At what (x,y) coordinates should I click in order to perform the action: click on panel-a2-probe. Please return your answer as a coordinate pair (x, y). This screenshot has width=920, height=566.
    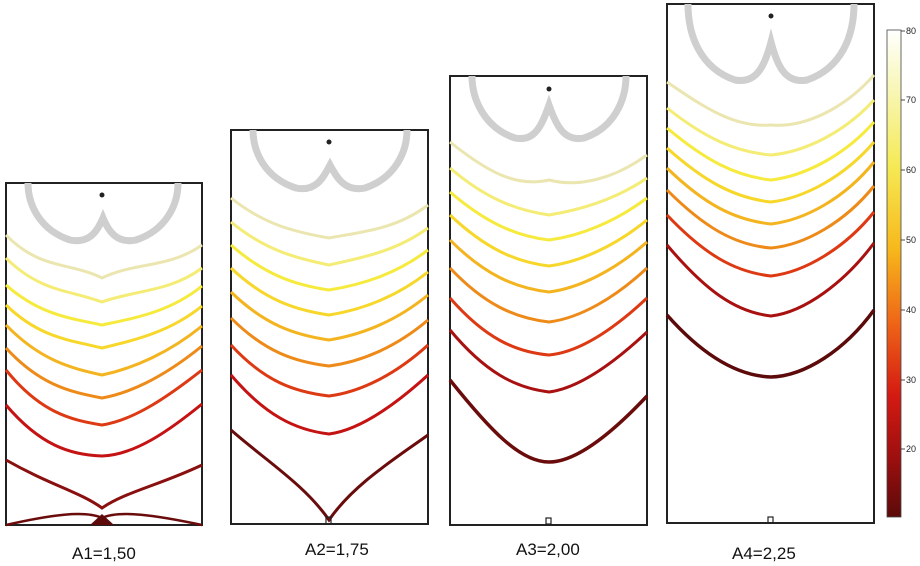
    Looking at the image, I should click on (328, 520).